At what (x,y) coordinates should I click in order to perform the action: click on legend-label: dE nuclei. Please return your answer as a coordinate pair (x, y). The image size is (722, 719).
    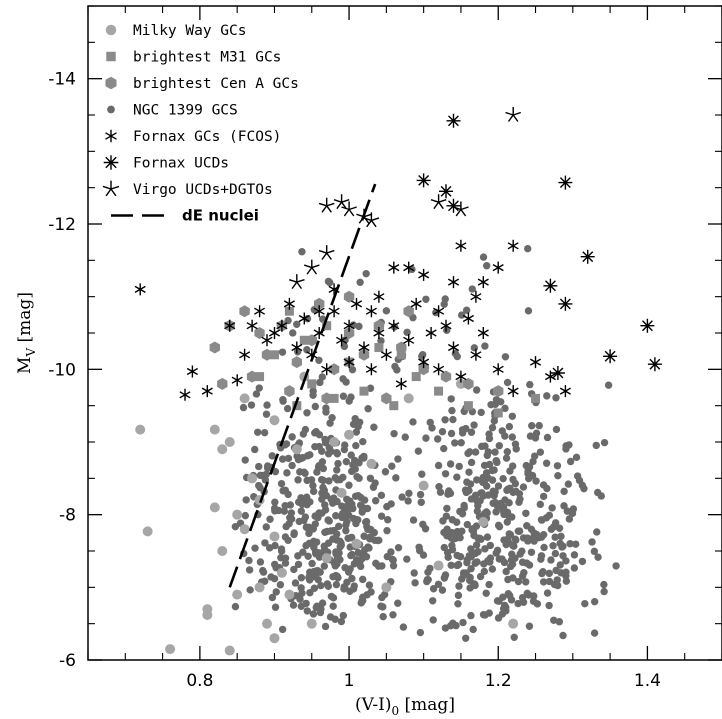
    Looking at the image, I should click on (220, 216).